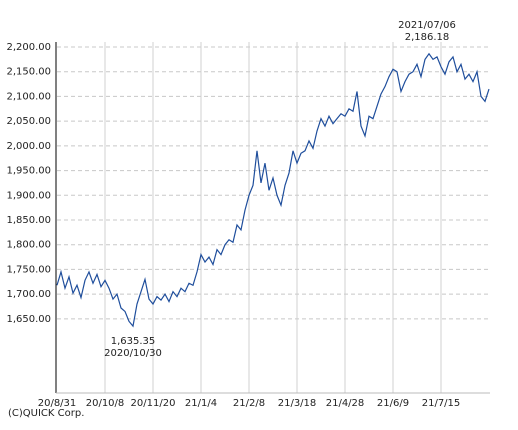 The image size is (518, 430). What do you see at coordinates (46, 413) in the screenshot?
I see `source: (C)QUICK Corp.` at bounding box center [46, 413].